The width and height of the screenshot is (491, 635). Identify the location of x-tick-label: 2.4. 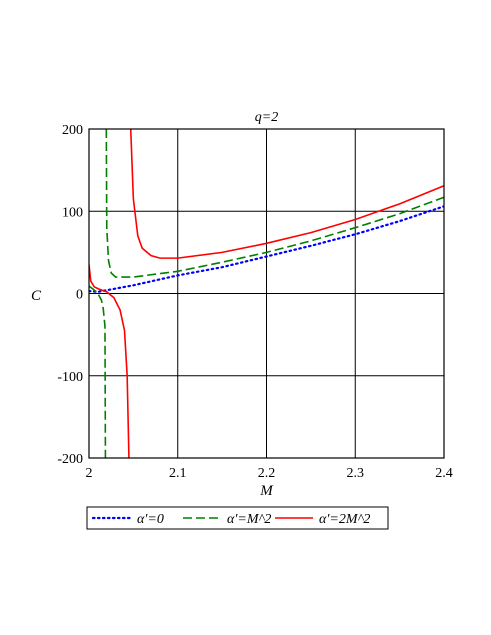
(444, 473).